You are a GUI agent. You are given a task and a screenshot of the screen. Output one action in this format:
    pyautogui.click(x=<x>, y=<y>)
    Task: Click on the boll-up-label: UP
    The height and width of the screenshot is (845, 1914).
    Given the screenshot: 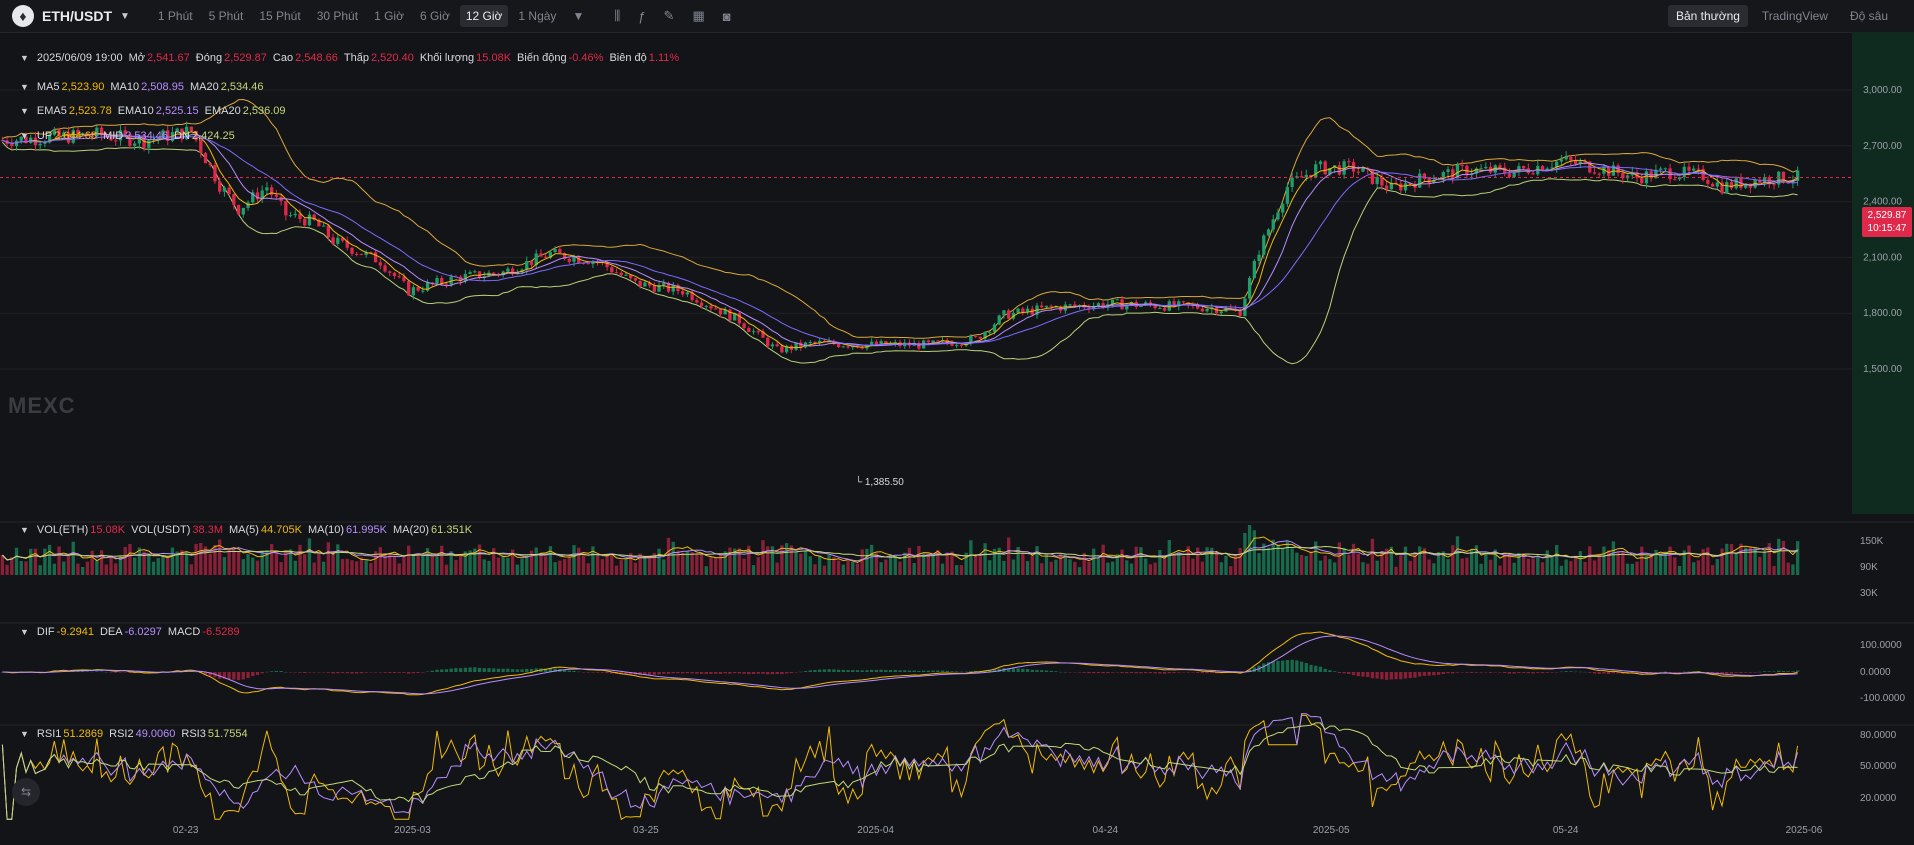 What is the action you would take?
    pyautogui.click(x=44, y=136)
    